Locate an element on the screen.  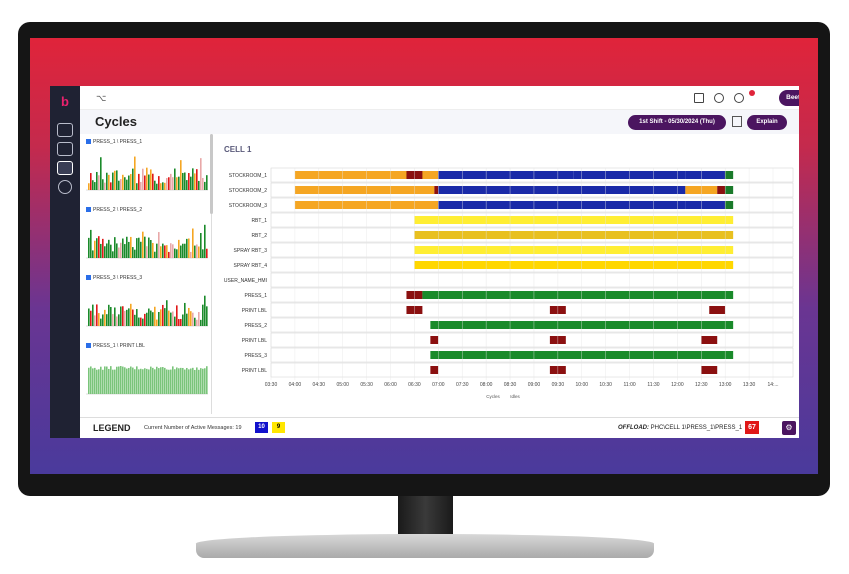
bell-icon is located at coordinates (719, 98).